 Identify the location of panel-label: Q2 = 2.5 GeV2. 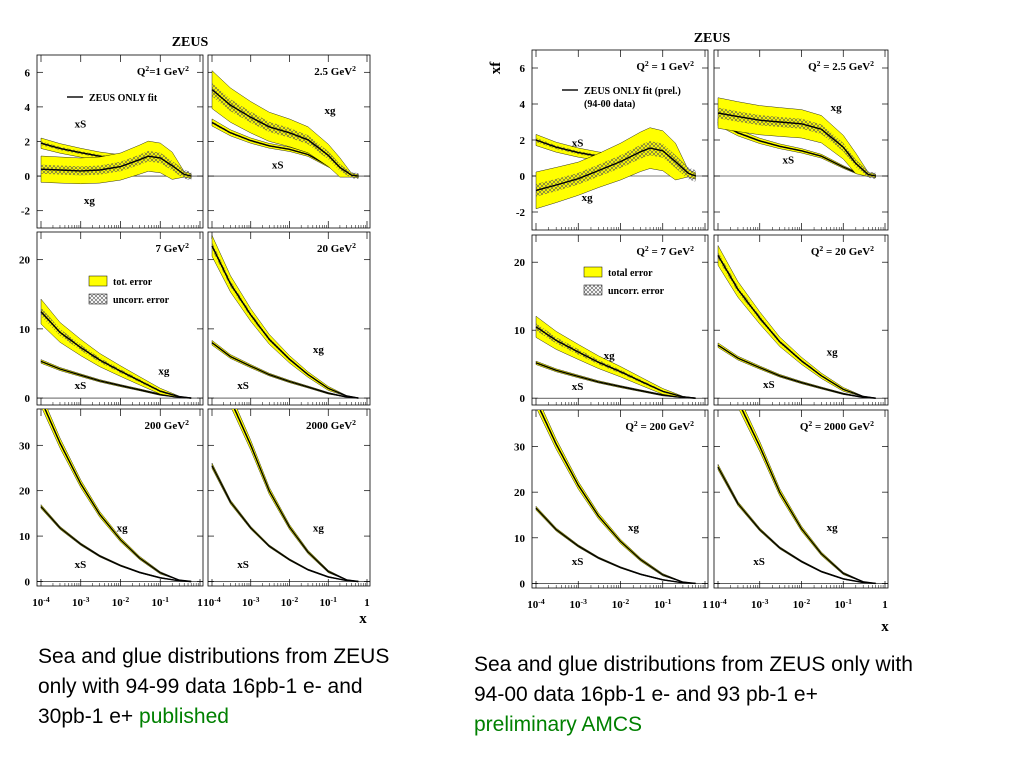
(841, 66).